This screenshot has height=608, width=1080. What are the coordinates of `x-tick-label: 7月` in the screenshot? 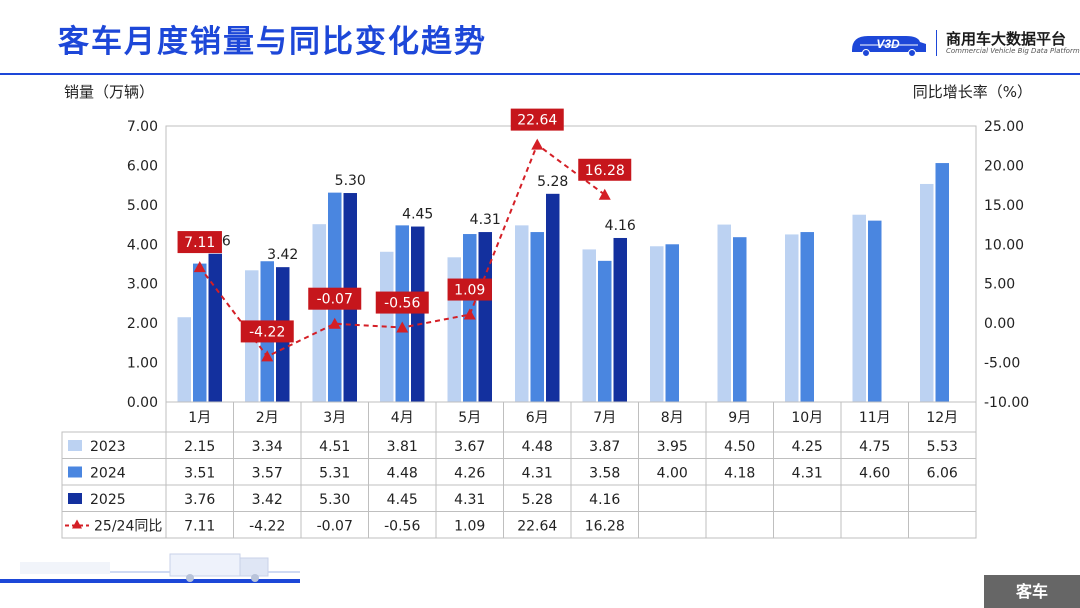 It's located at (604, 418).